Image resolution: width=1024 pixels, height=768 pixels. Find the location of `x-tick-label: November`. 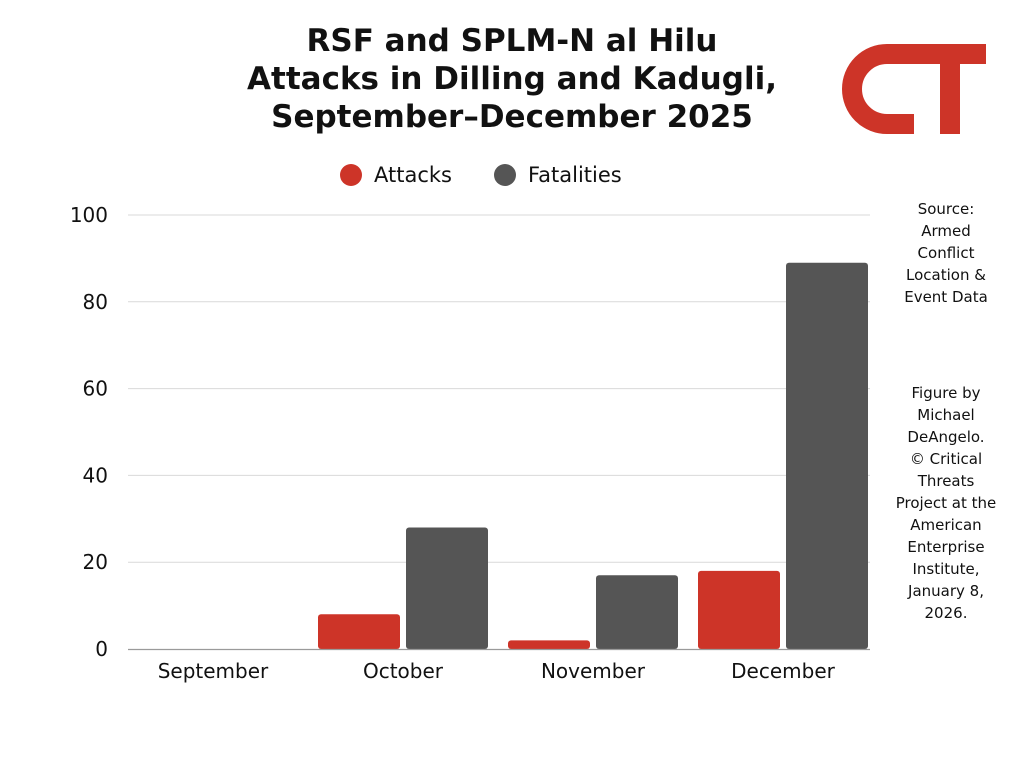

x-tick-label: November is located at coordinates (593, 671).